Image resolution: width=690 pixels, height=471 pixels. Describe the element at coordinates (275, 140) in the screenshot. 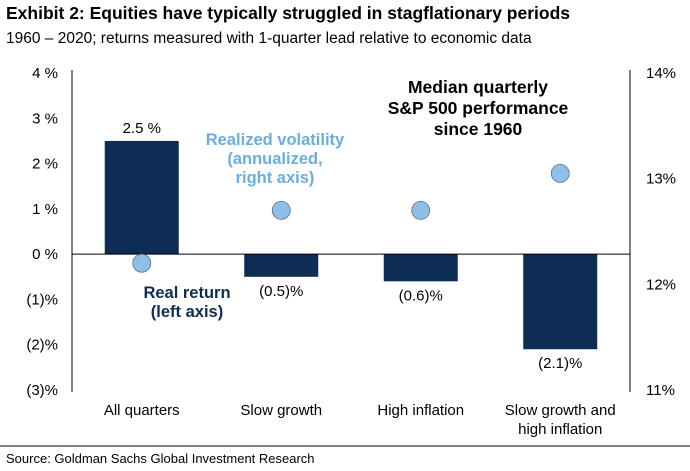

I see `volatility-series-label: Realized volatility` at that location.